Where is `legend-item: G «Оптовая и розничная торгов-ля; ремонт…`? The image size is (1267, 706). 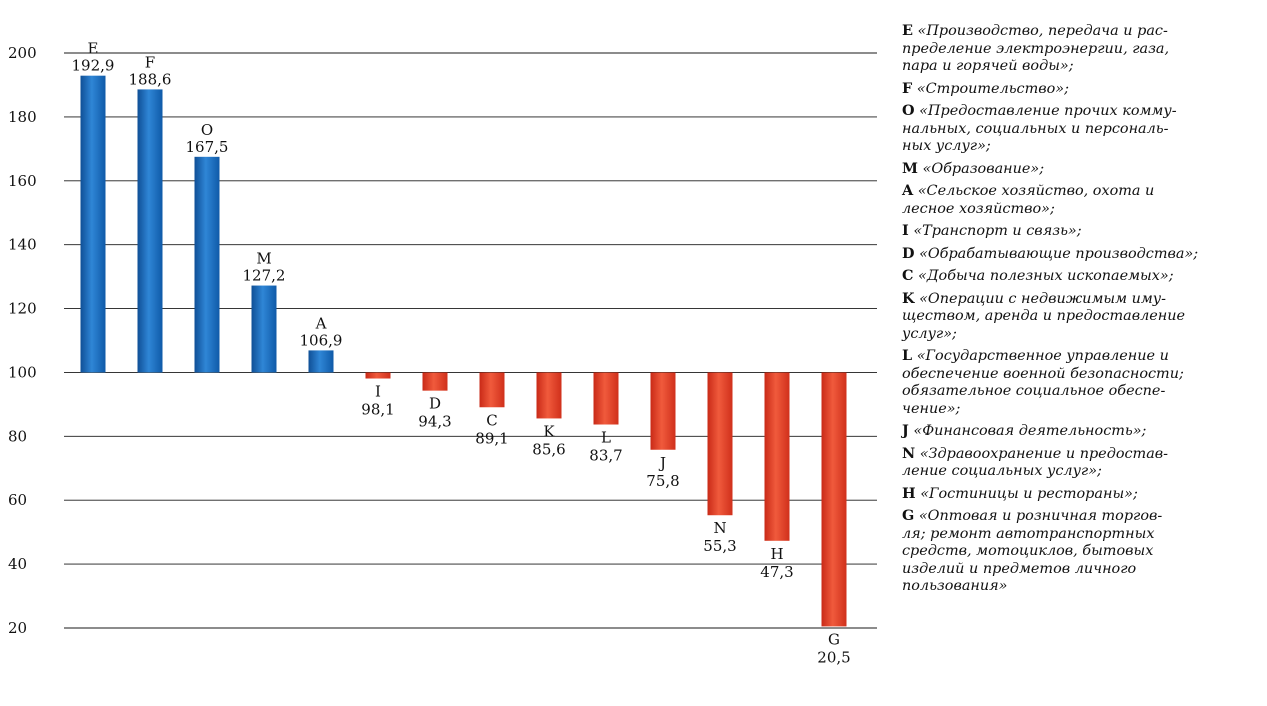
legend-item: G «Оптовая и розничная торгов-ля; ремонт… is located at coordinates (1083, 551).